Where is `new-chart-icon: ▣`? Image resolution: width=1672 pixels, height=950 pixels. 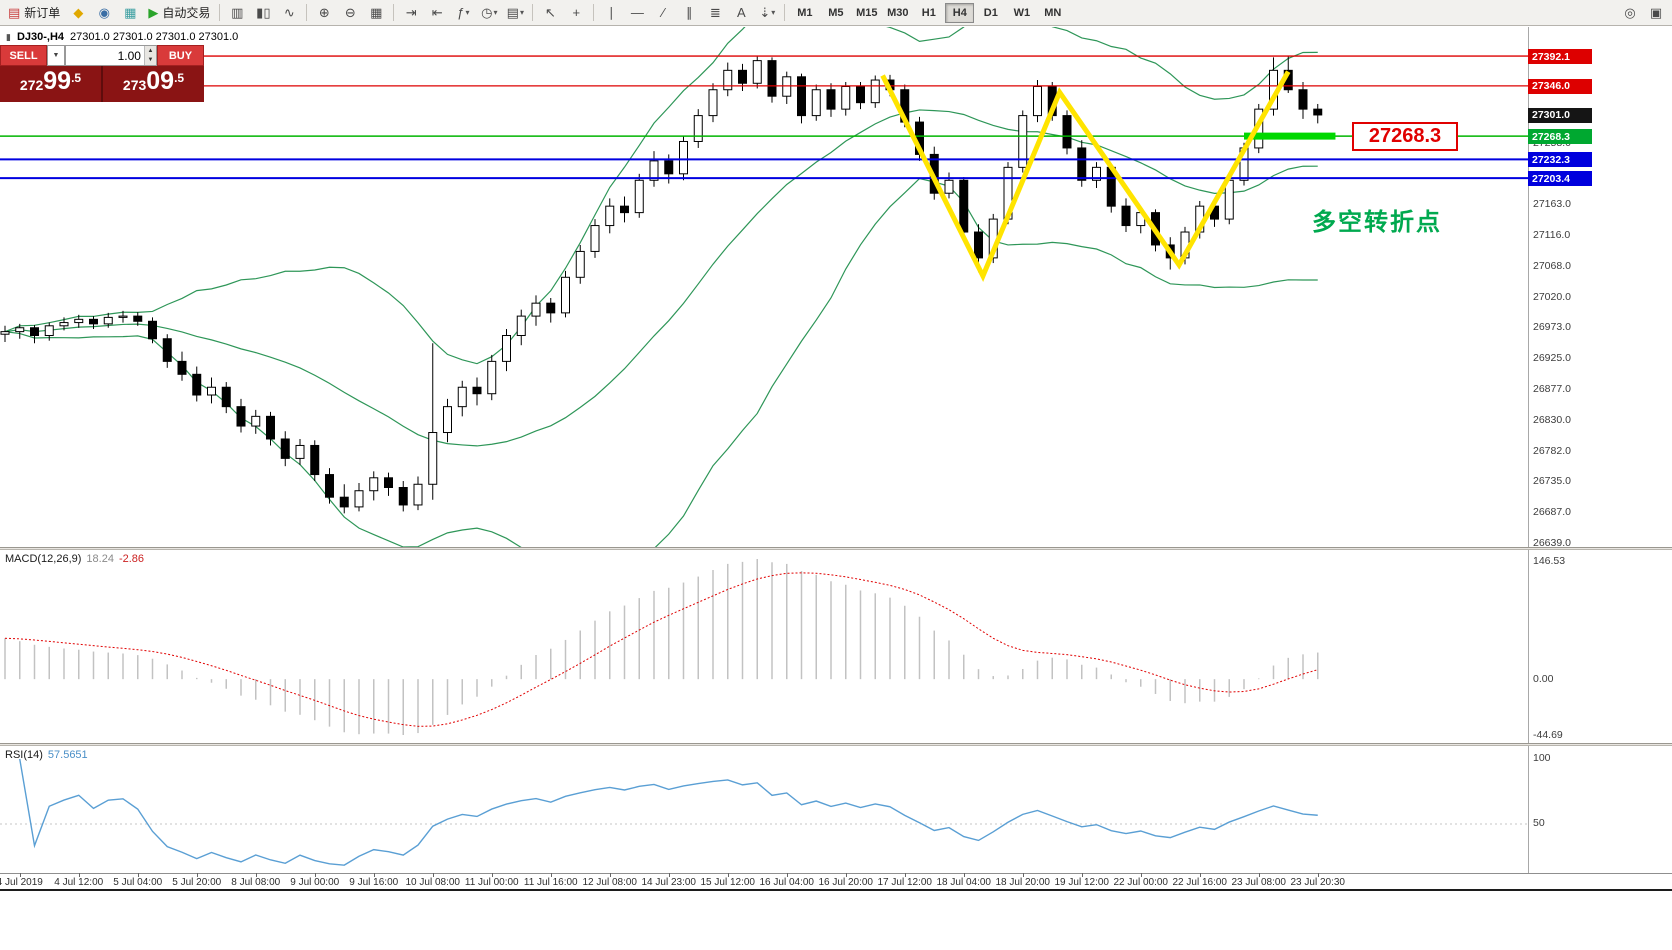
new-chart-icon: ▣ is located at coordinates (1656, 12).